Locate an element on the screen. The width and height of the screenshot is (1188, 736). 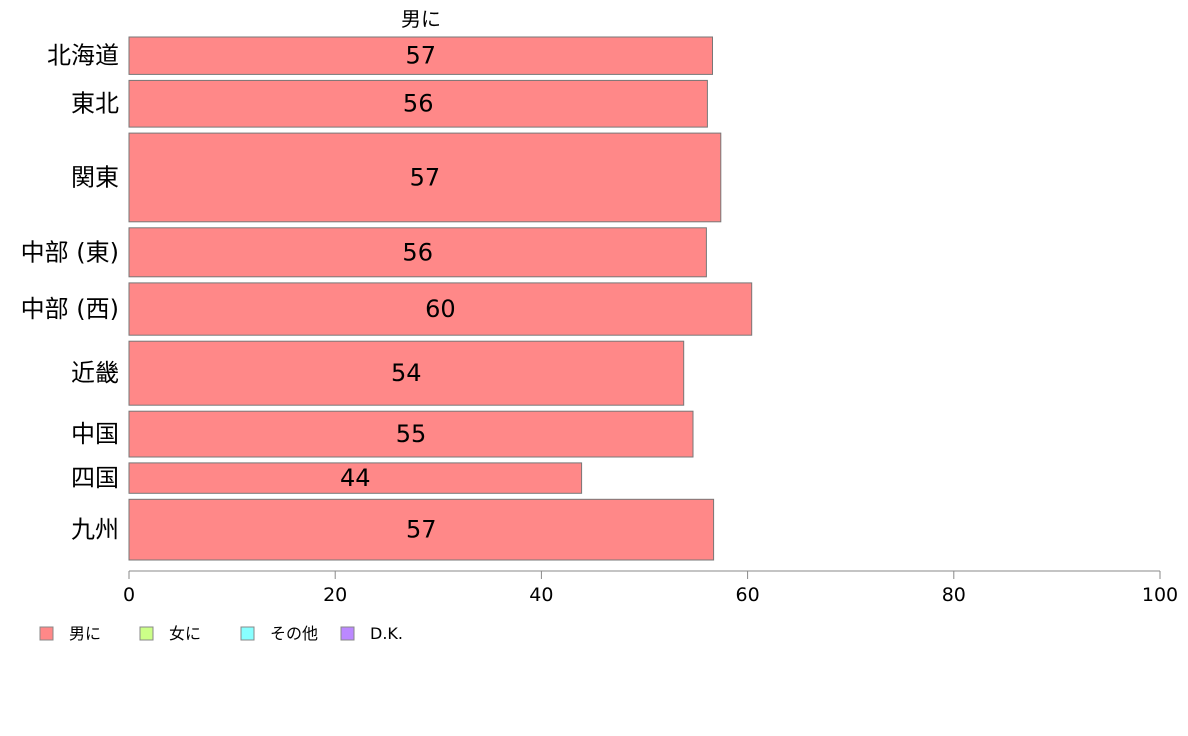
bar-value-label: 55 is located at coordinates (411, 434).